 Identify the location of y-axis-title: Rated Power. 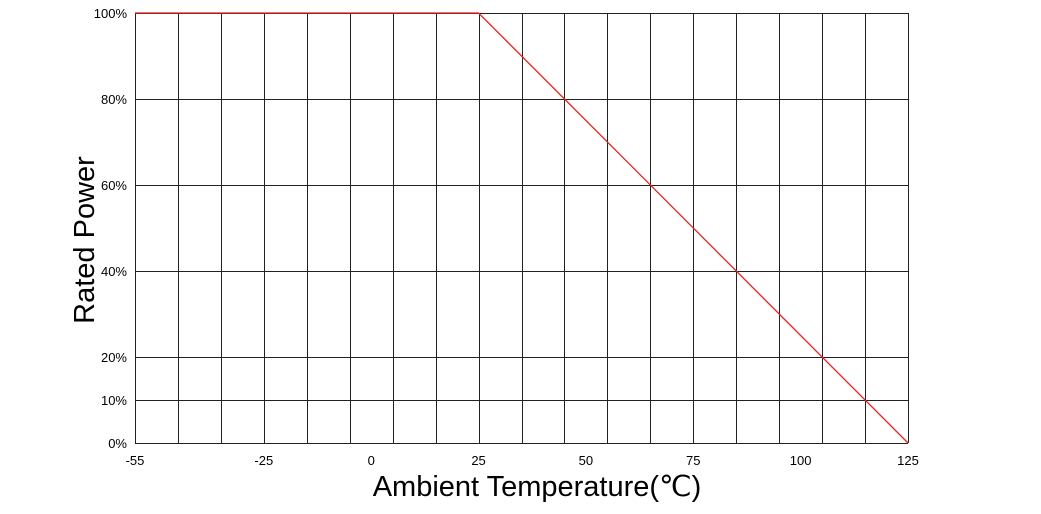
(85, 240).